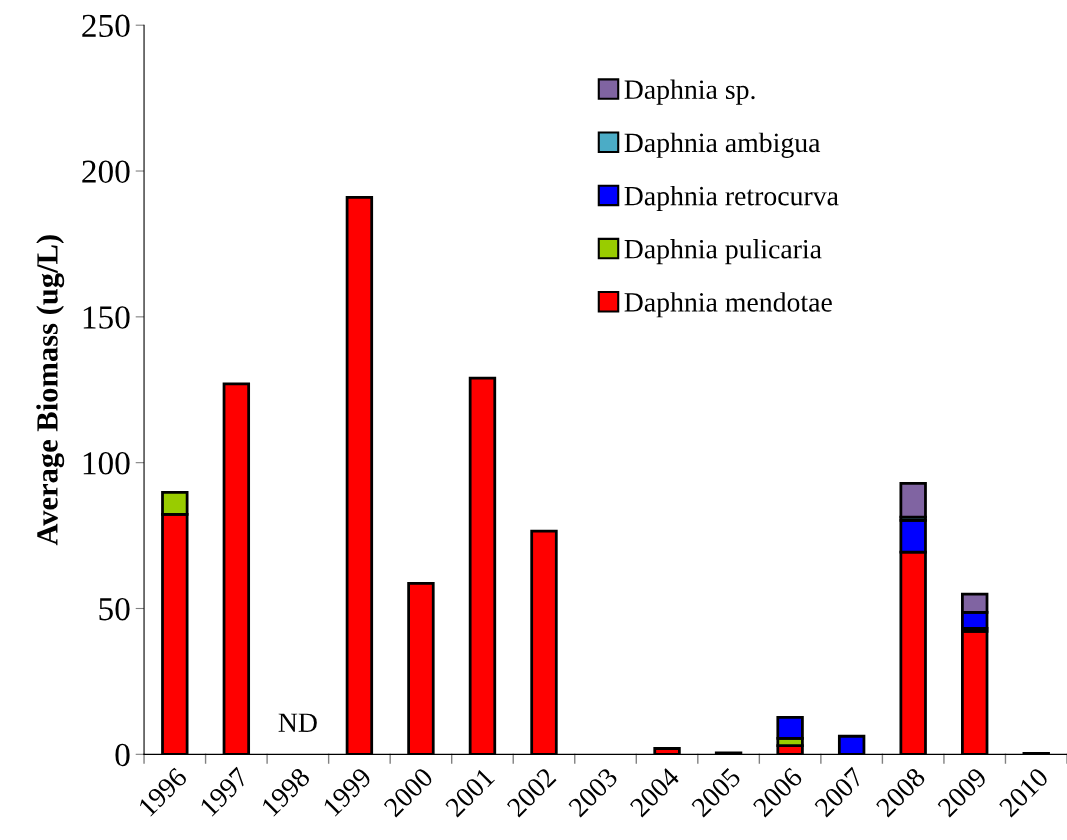 This screenshot has width=1067, height=840. I want to click on y-tick-label: 0, so click(122, 755).